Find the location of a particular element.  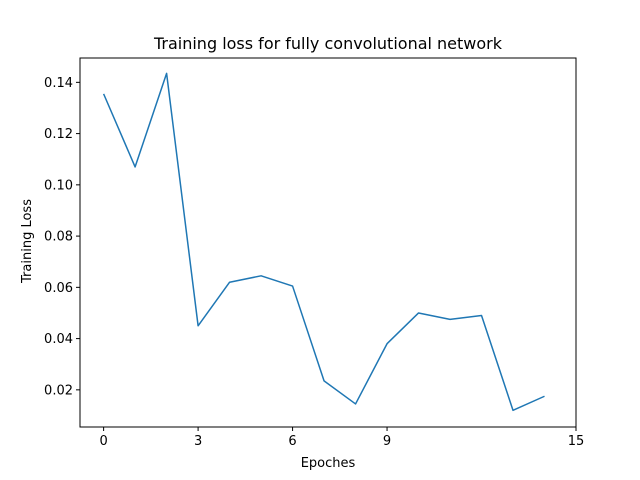

y-tick-label: 0.10 is located at coordinates (58, 185).